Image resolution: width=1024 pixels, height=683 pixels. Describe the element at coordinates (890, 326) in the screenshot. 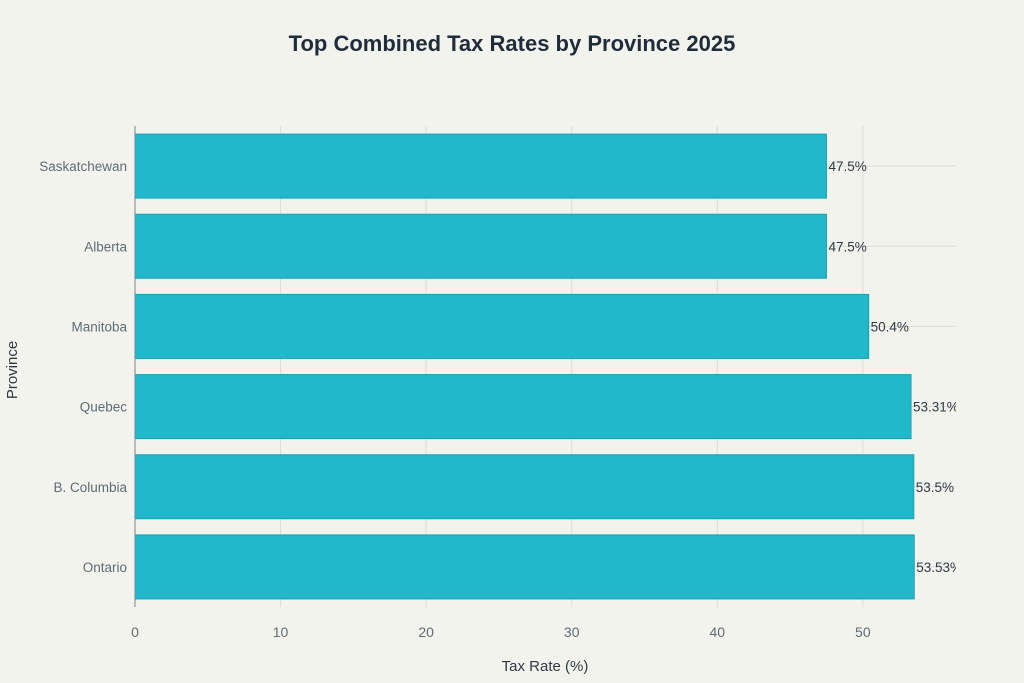

I see `data-label: 50.4%` at that location.